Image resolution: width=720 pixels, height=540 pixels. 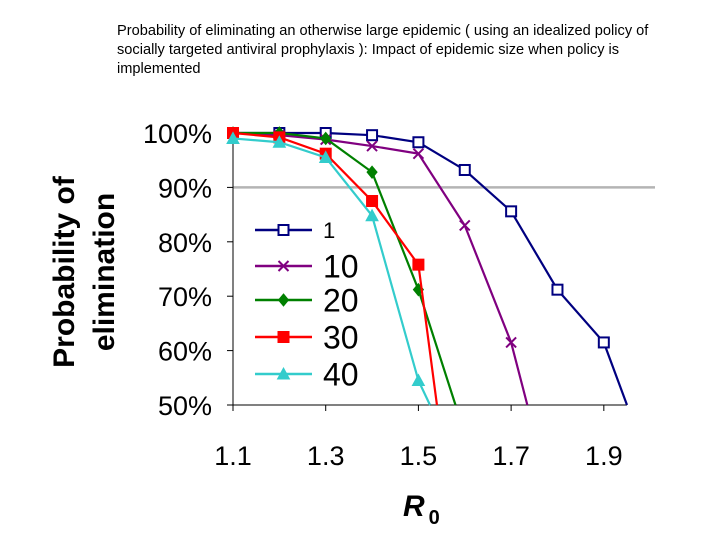 I want to click on x-tick-label: 1.3, so click(x=326, y=456).